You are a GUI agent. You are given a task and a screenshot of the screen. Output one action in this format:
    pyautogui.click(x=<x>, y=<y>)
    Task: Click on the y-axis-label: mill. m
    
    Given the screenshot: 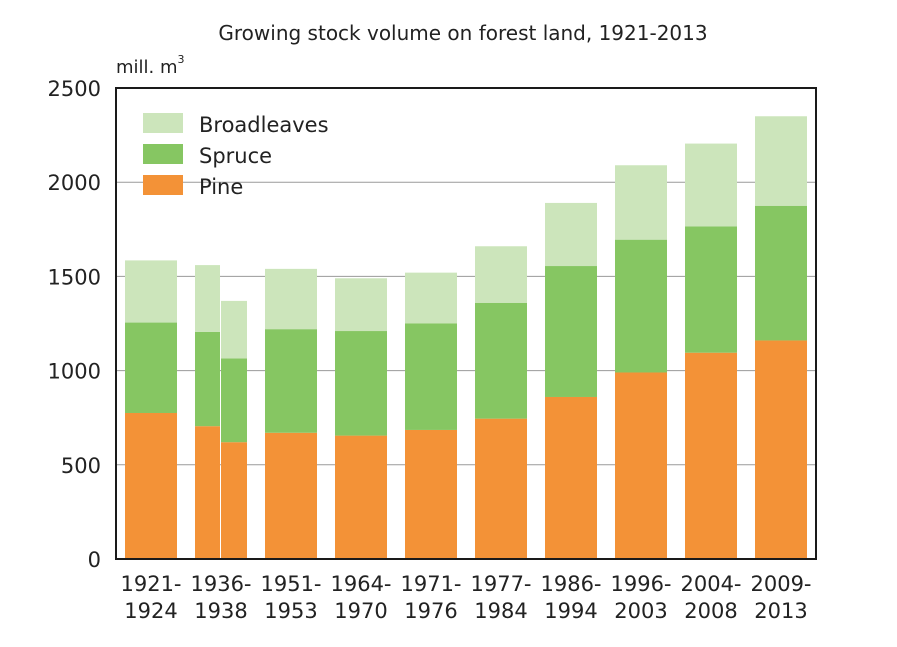 What is the action you would take?
    pyautogui.click(x=147, y=67)
    